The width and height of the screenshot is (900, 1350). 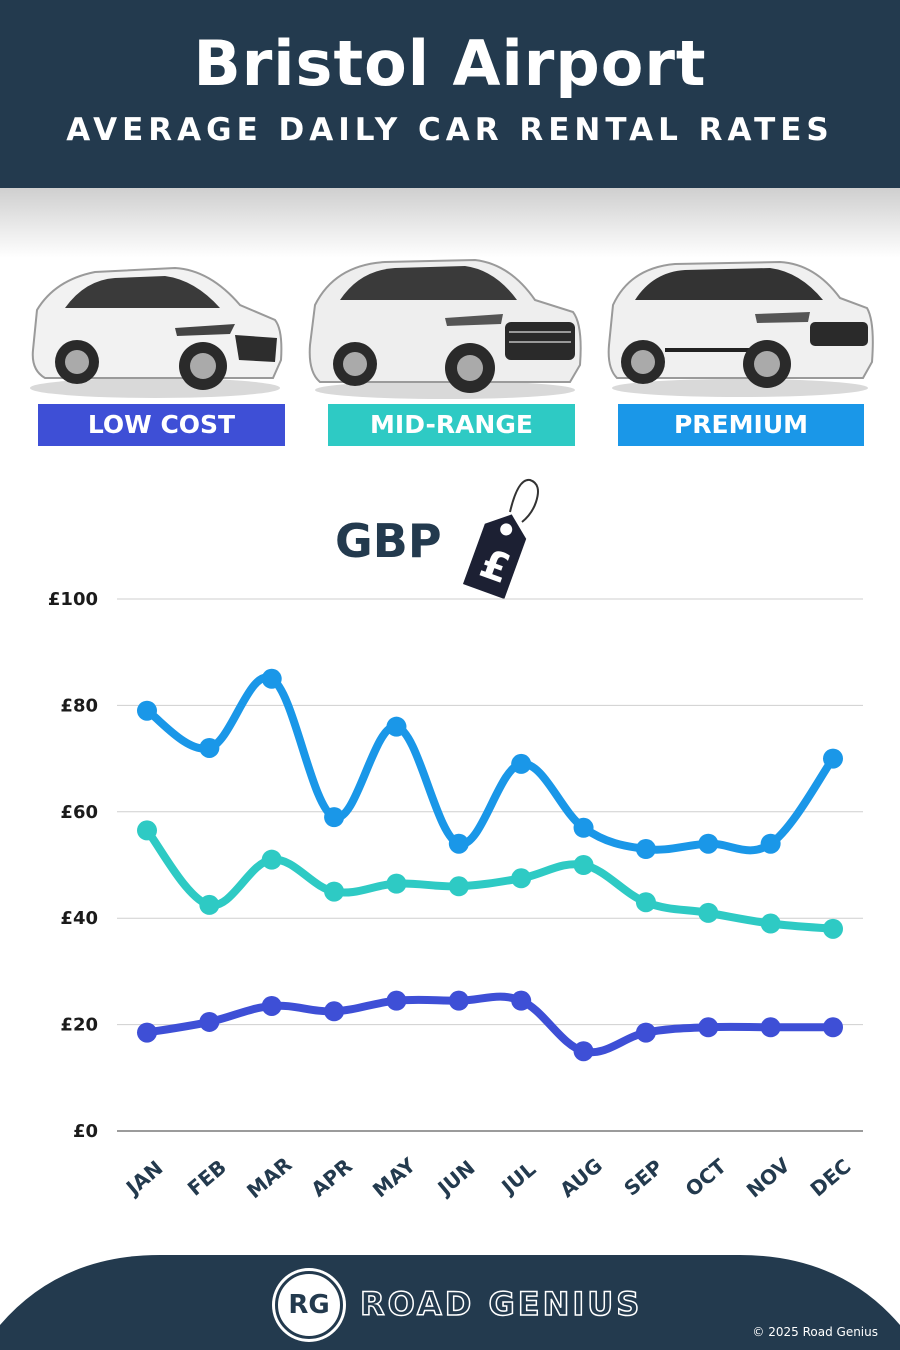 I want to click on header-shadow, so click(x=450, y=223).